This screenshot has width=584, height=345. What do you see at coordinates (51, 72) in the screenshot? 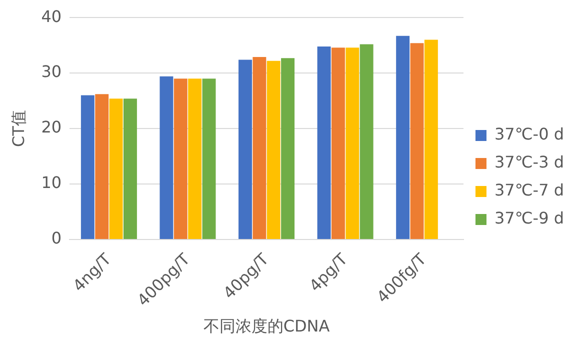
I see `y-tick-label: 30` at bounding box center [51, 72].